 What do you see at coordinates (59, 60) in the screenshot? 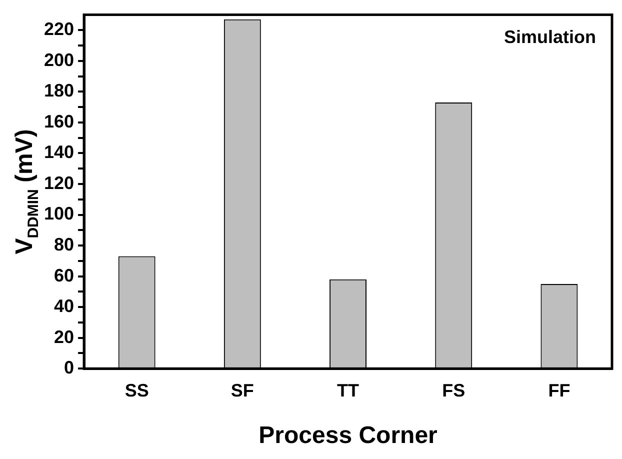
I see `y-tick-label: 200` at bounding box center [59, 60].